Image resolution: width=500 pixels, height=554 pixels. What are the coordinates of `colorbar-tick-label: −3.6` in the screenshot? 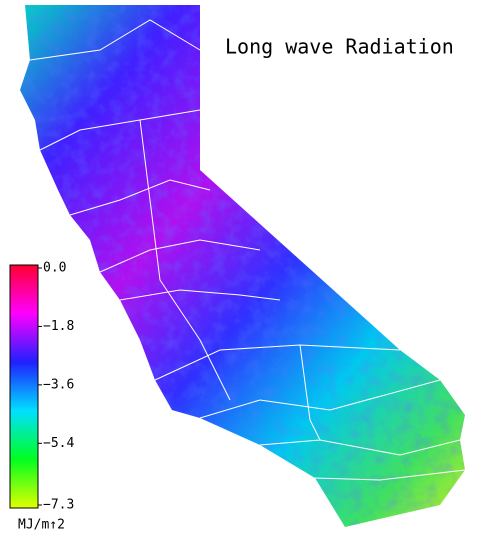 It's located at (58, 384).